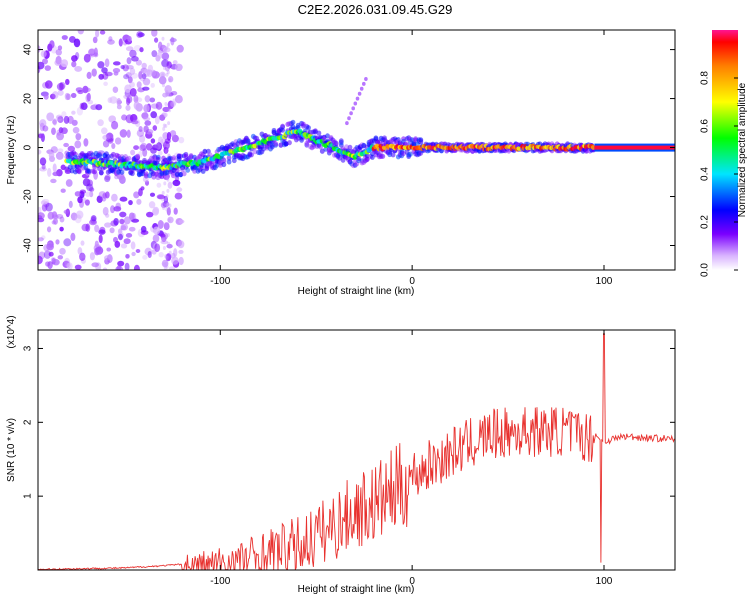 The width and height of the screenshot is (750, 600). I want to click on colorbar-label: Normalized spectral amplitude, so click(742, 149).